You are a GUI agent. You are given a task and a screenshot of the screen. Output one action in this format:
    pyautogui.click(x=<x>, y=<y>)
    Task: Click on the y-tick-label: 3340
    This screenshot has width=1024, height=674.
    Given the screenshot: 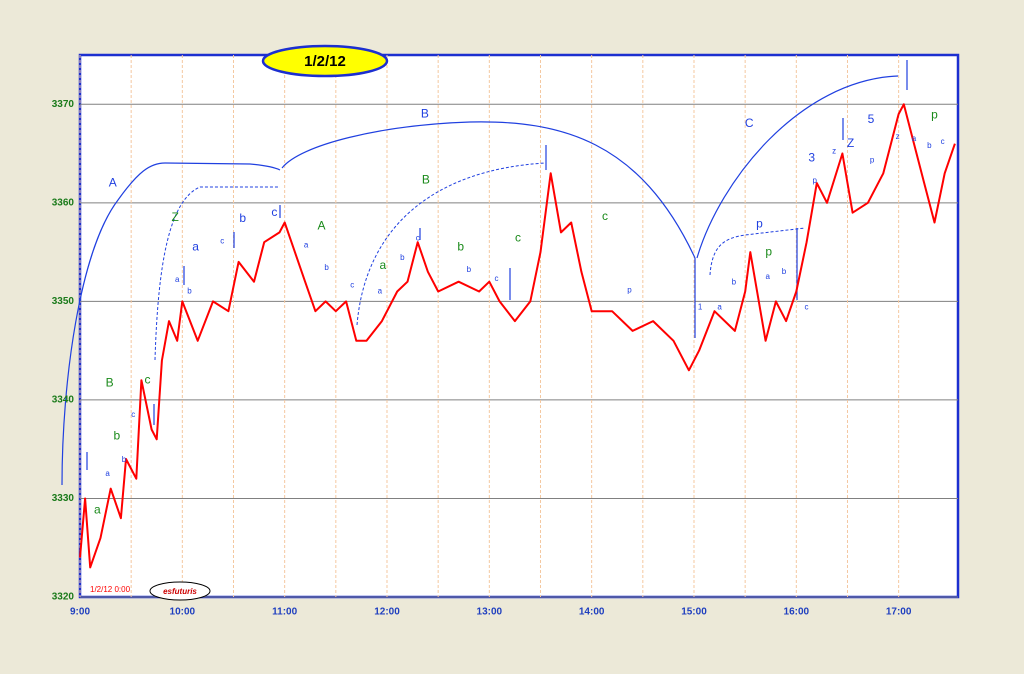 What is the action you would take?
    pyautogui.click(x=63, y=400)
    